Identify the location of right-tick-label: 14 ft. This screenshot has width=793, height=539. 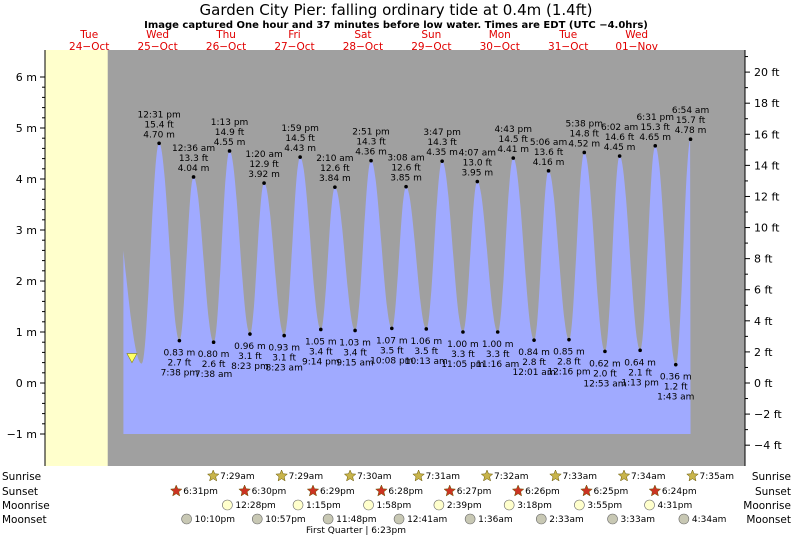
(767, 165).